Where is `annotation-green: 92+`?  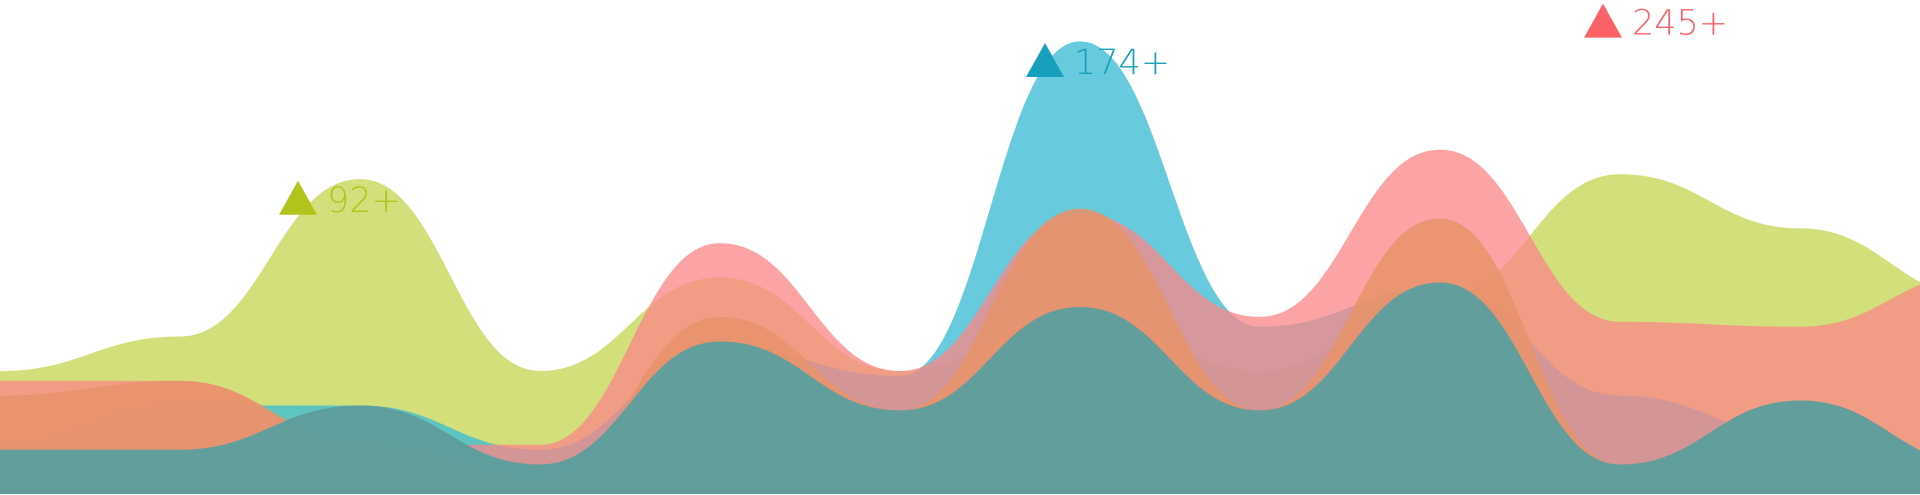 annotation-green: 92+ is located at coordinates (340, 200).